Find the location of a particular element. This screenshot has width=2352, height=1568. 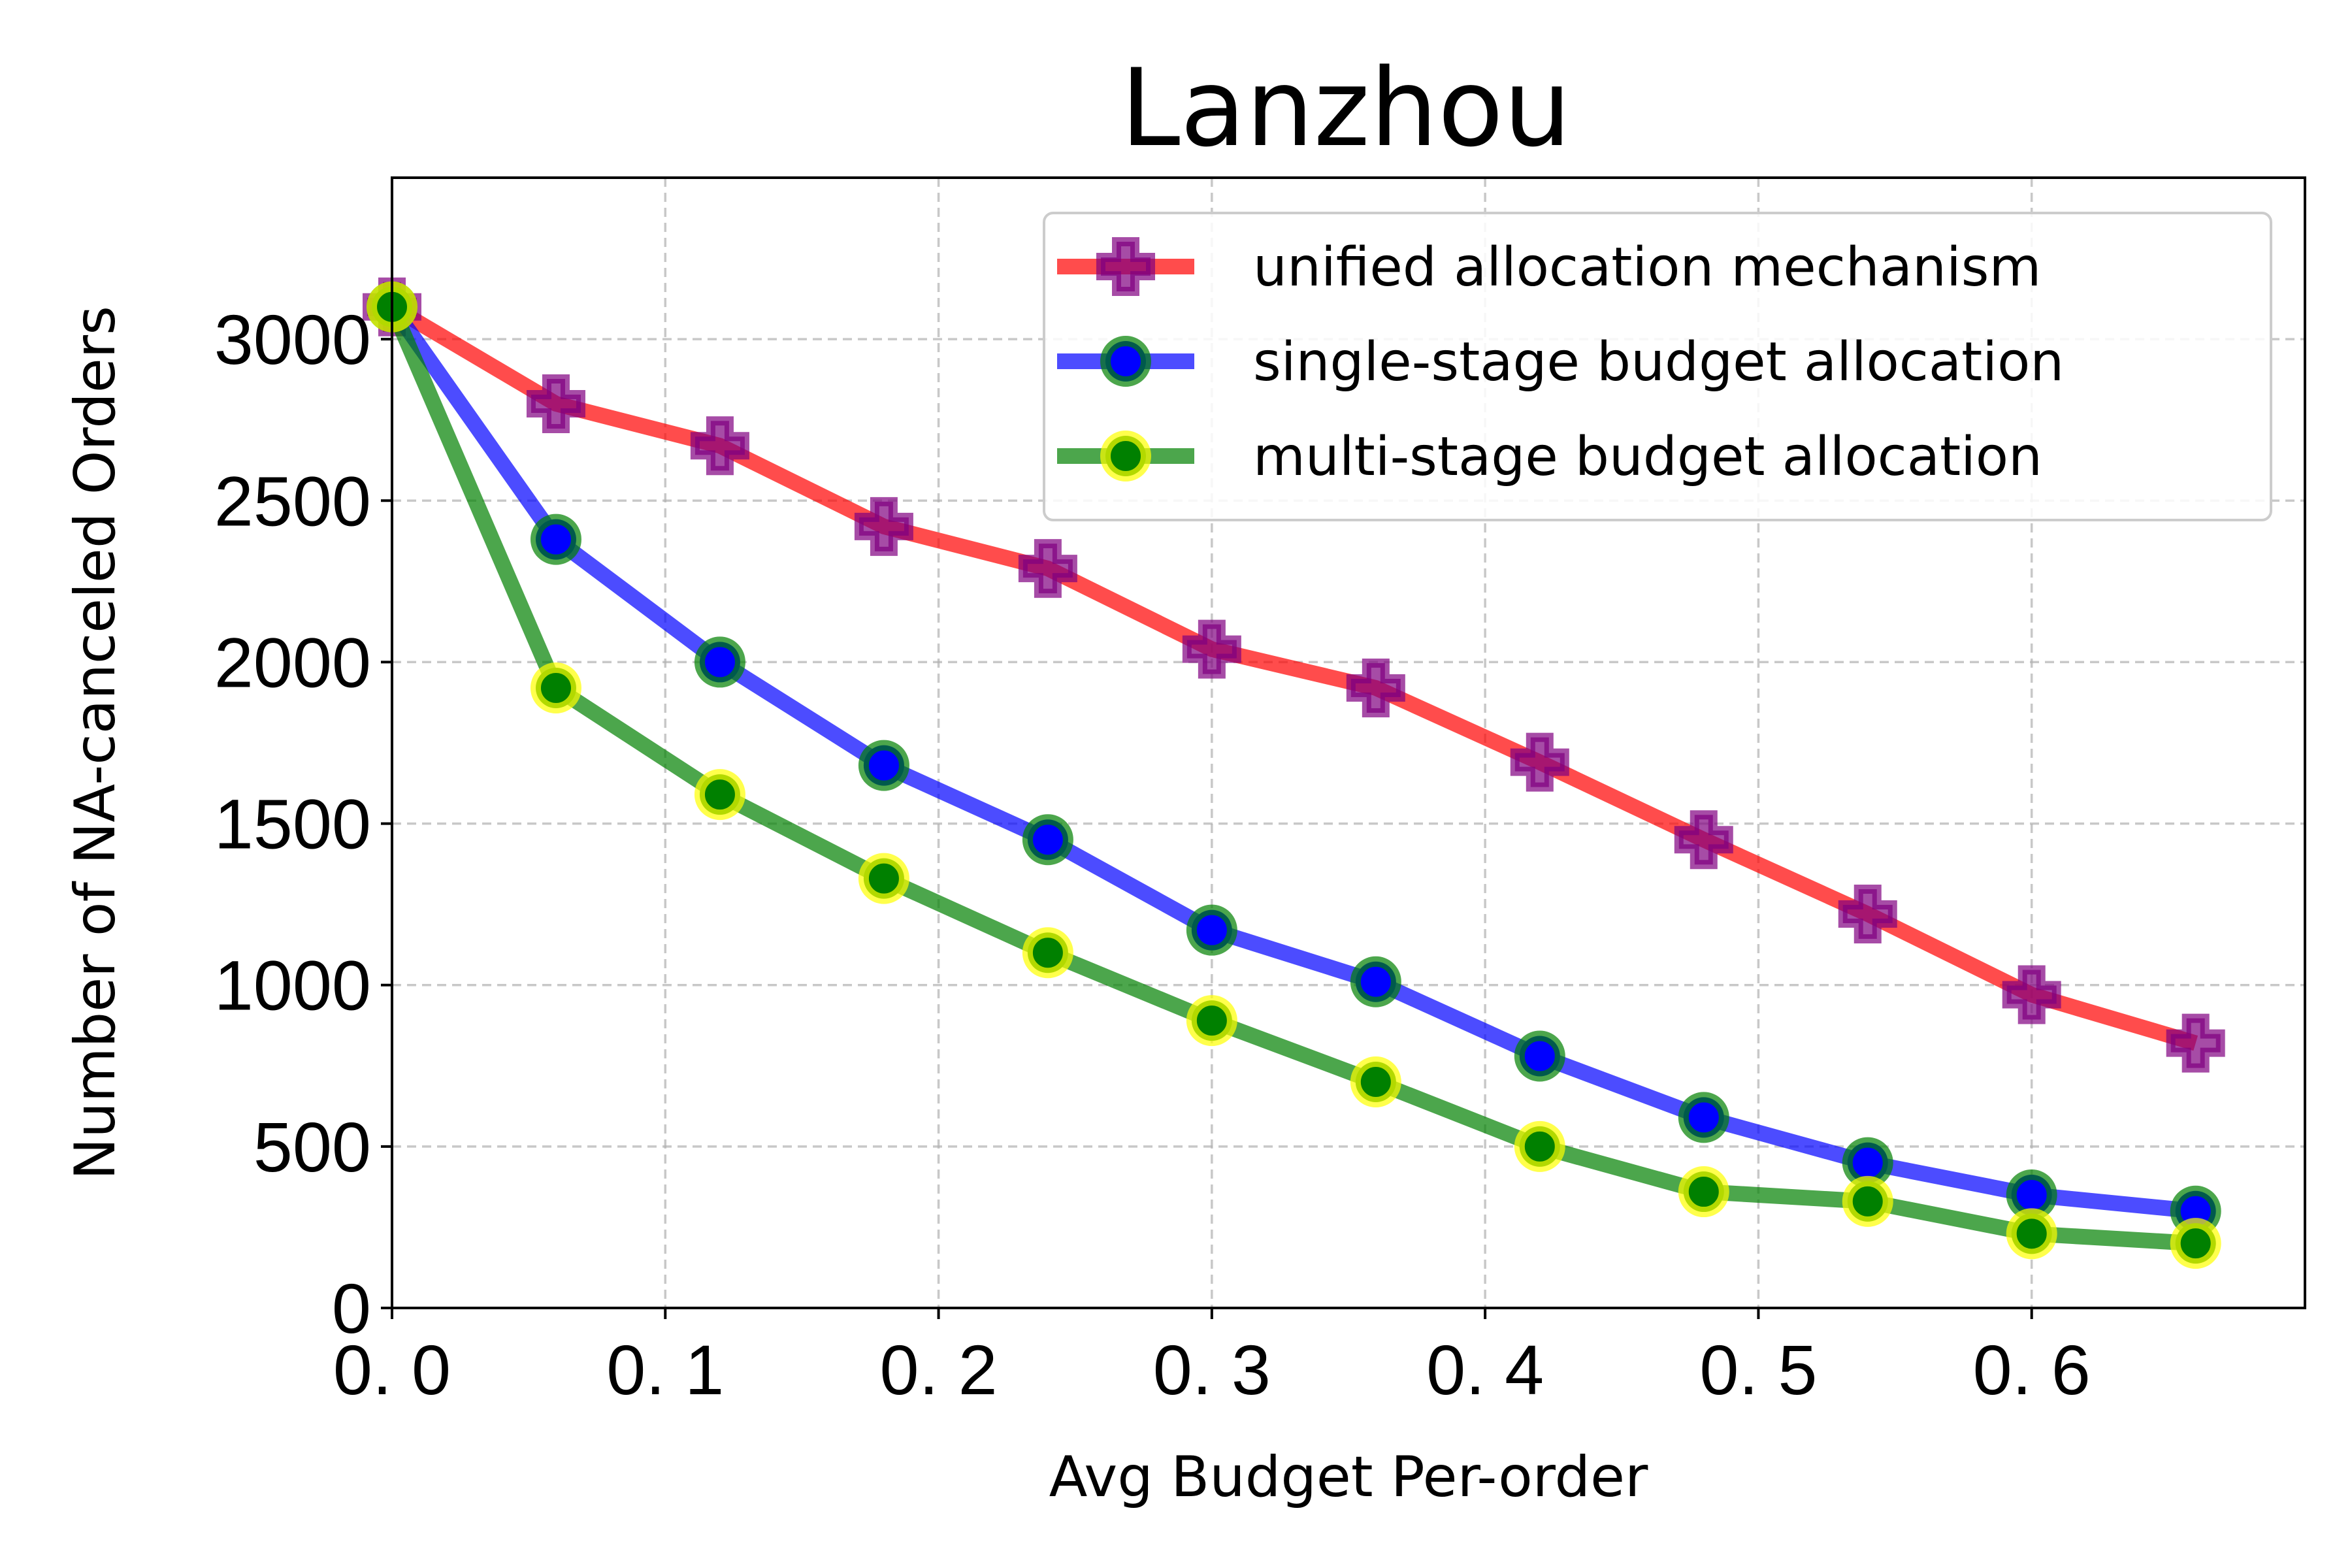

x-tick-label: 0. 4 is located at coordinates (1485, 1369).